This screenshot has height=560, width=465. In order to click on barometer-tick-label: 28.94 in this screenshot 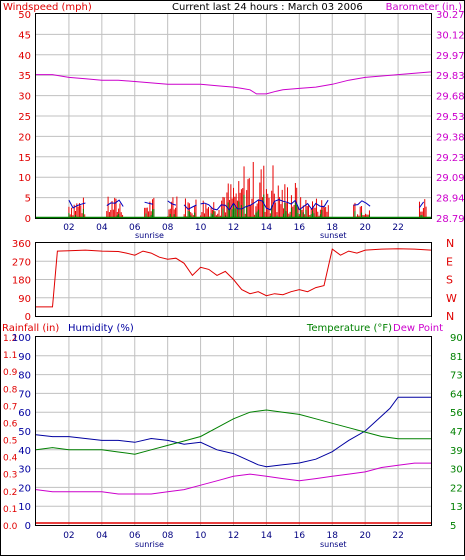, I will do `click(450, 199)`.